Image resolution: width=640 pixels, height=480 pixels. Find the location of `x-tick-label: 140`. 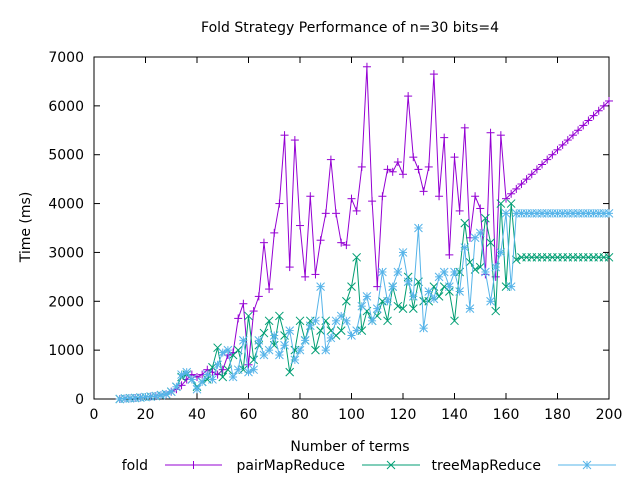

x-tick-label: 140 is located at coordinates (454, 415).